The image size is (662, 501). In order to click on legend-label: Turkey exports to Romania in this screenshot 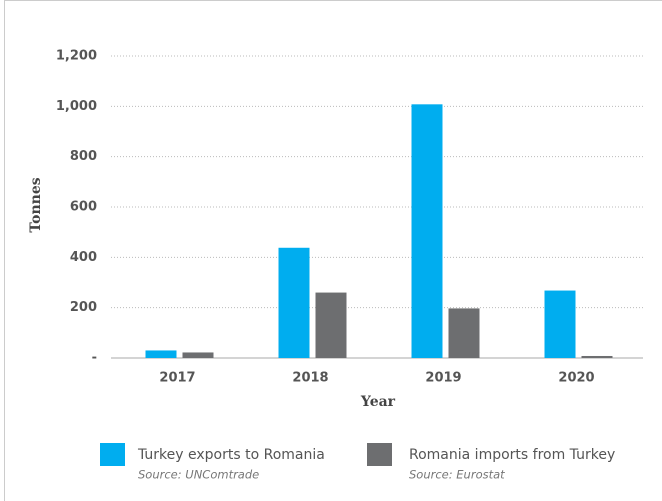, I will do `click(231, 455)`.